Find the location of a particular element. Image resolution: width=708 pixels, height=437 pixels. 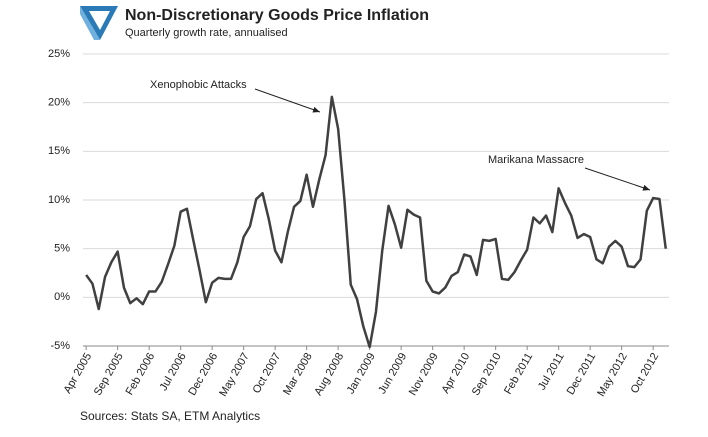

y-tick-label: 0% is located at coordinates (62, 297).